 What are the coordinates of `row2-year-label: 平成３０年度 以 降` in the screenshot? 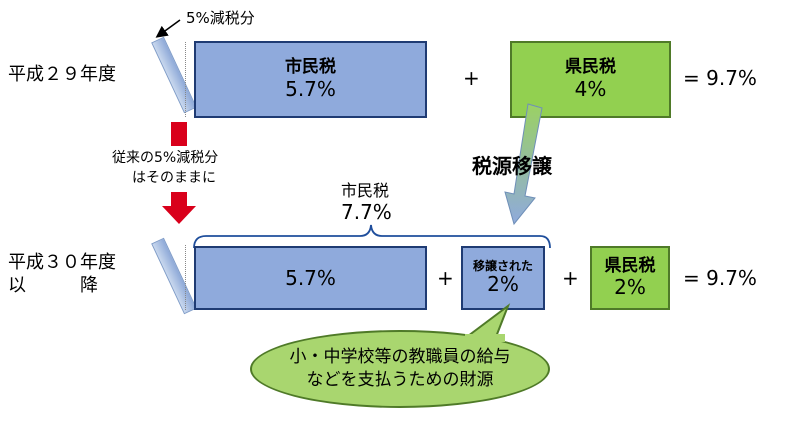 It's located at (62, 274).